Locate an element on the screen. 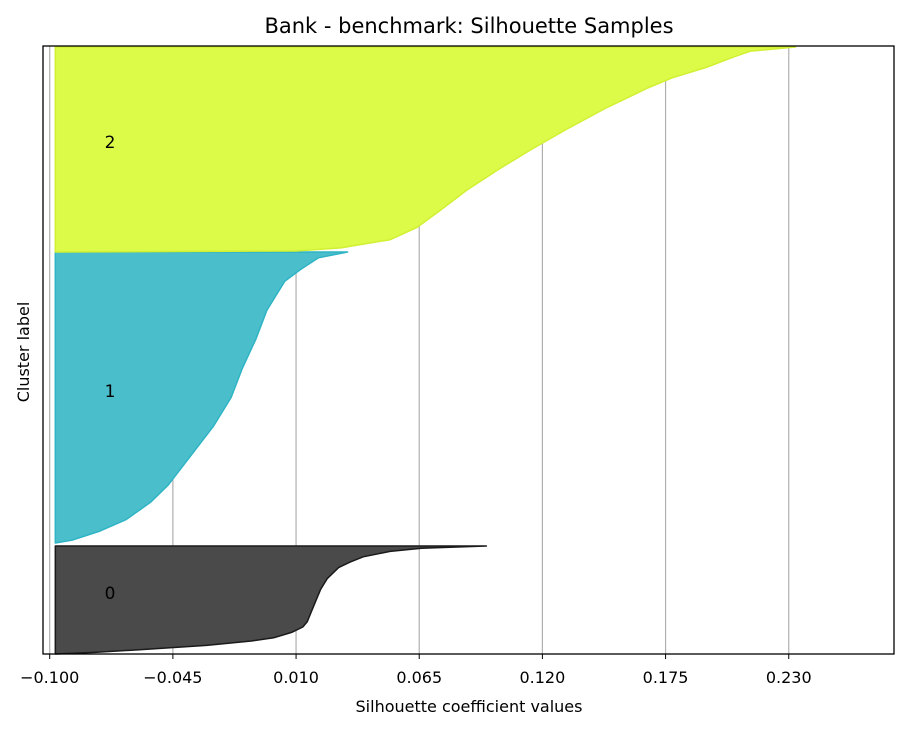 The image size is (912, 733). x-tick-label: 0.120 is located at coordinates (542, 677).